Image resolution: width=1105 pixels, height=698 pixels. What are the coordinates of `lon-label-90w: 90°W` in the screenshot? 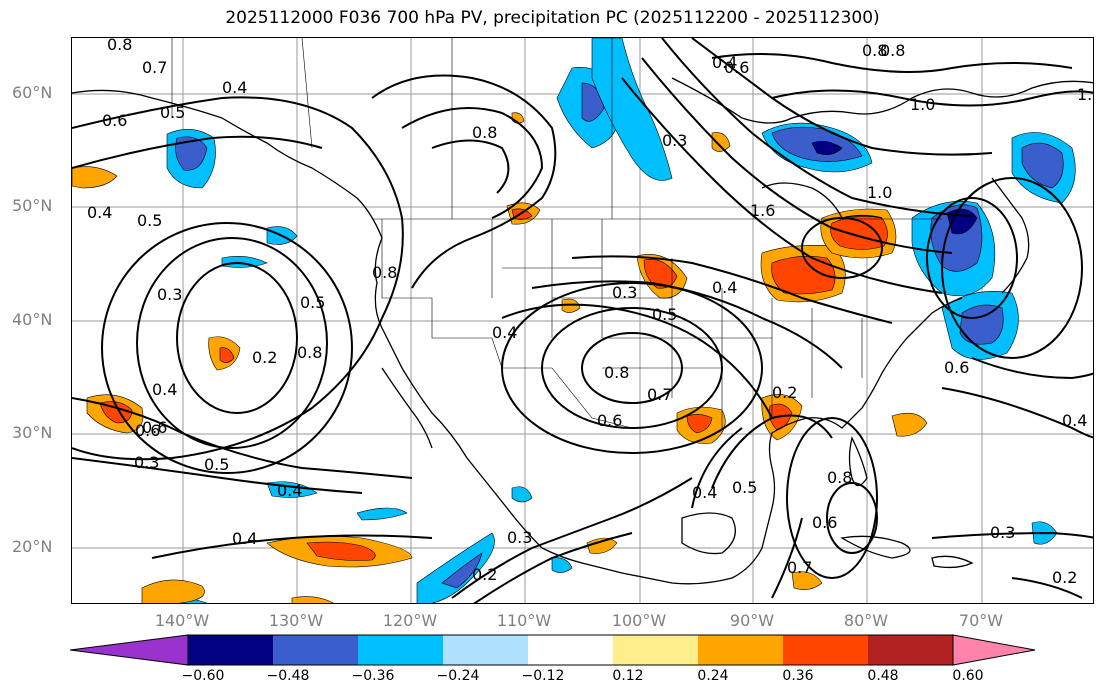 It's located at (752, 620).